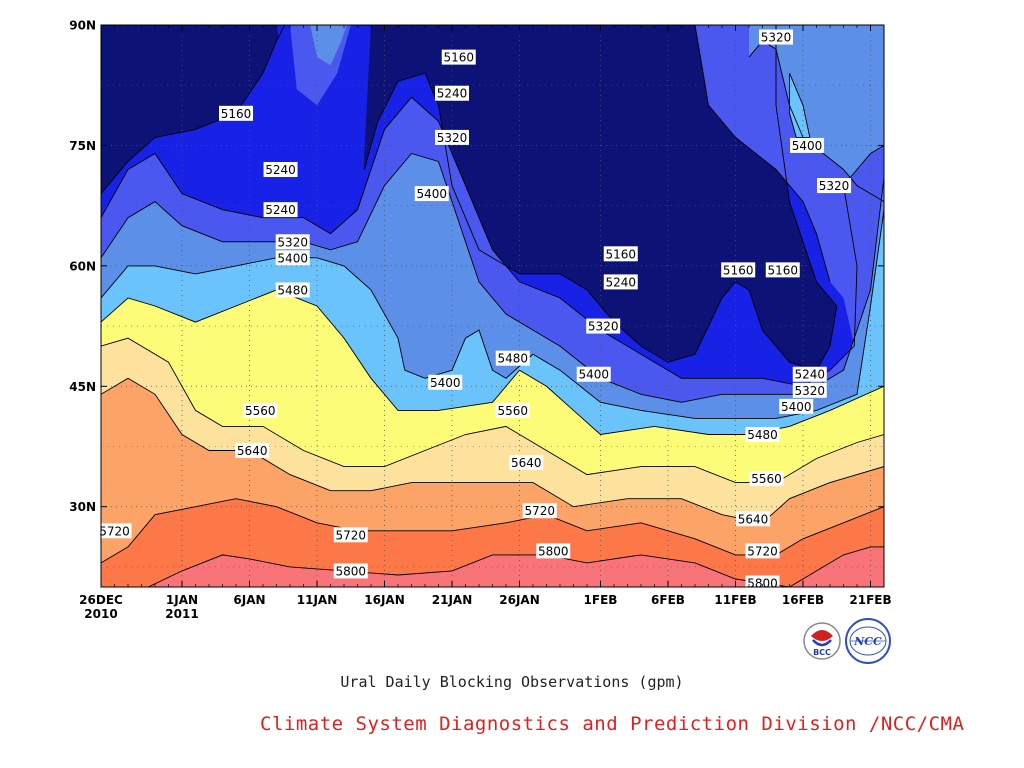 The height and width of the screenshot is (768, 1024). What do you see at coordinates (328, 45) in the screenshot?
I see `band-5320-channel` at bounding box center [328, 45].